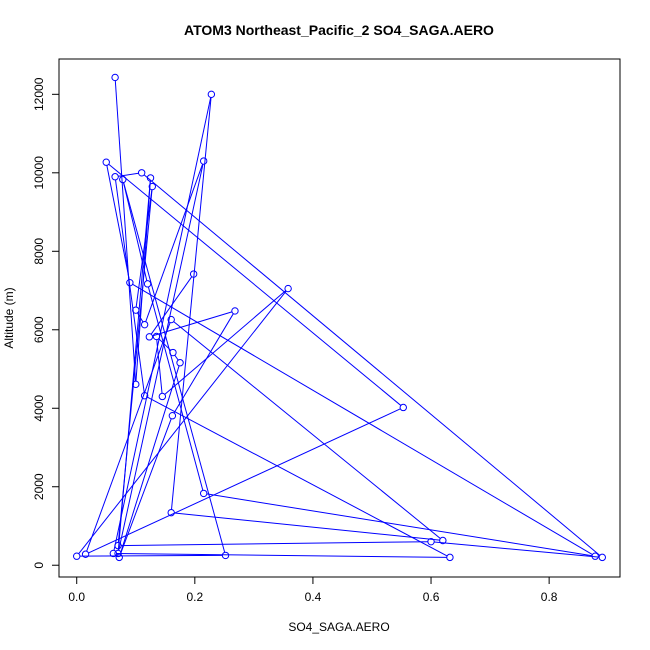 The height and width of the screenshot is (650, 650). What do you see at coordinates (39, 408) in the screenshot?
I see `y-tick-label: 4000` at bounding box center [39, 408].